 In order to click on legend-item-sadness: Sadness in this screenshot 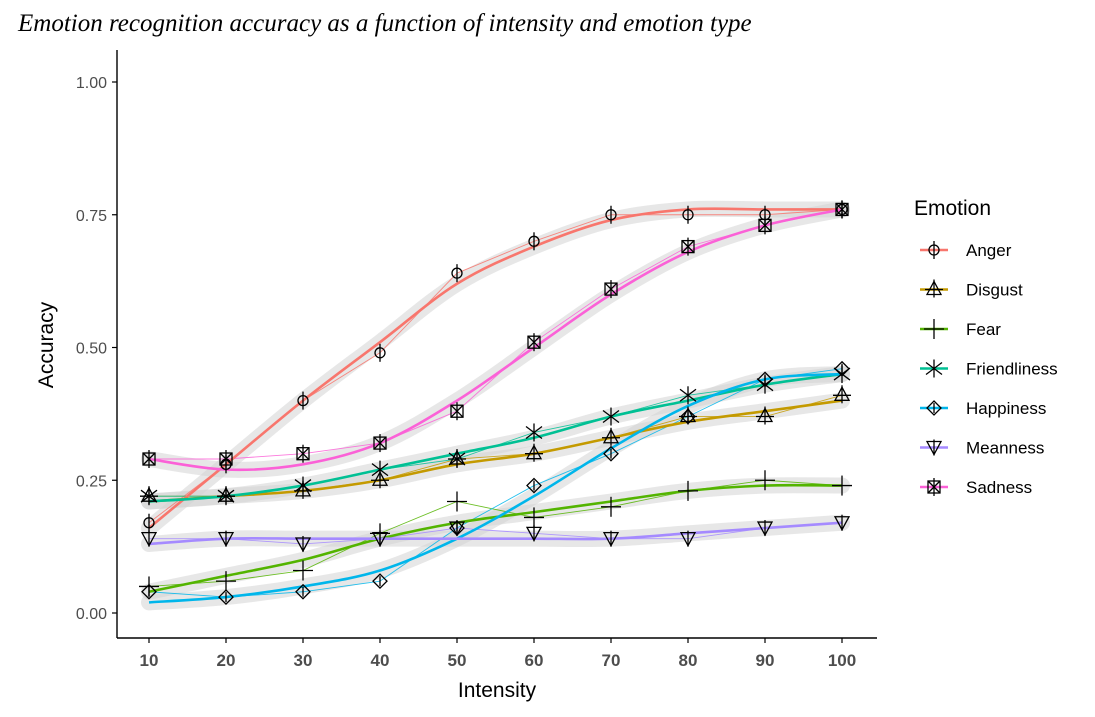, I will do `click(976, 487)`.